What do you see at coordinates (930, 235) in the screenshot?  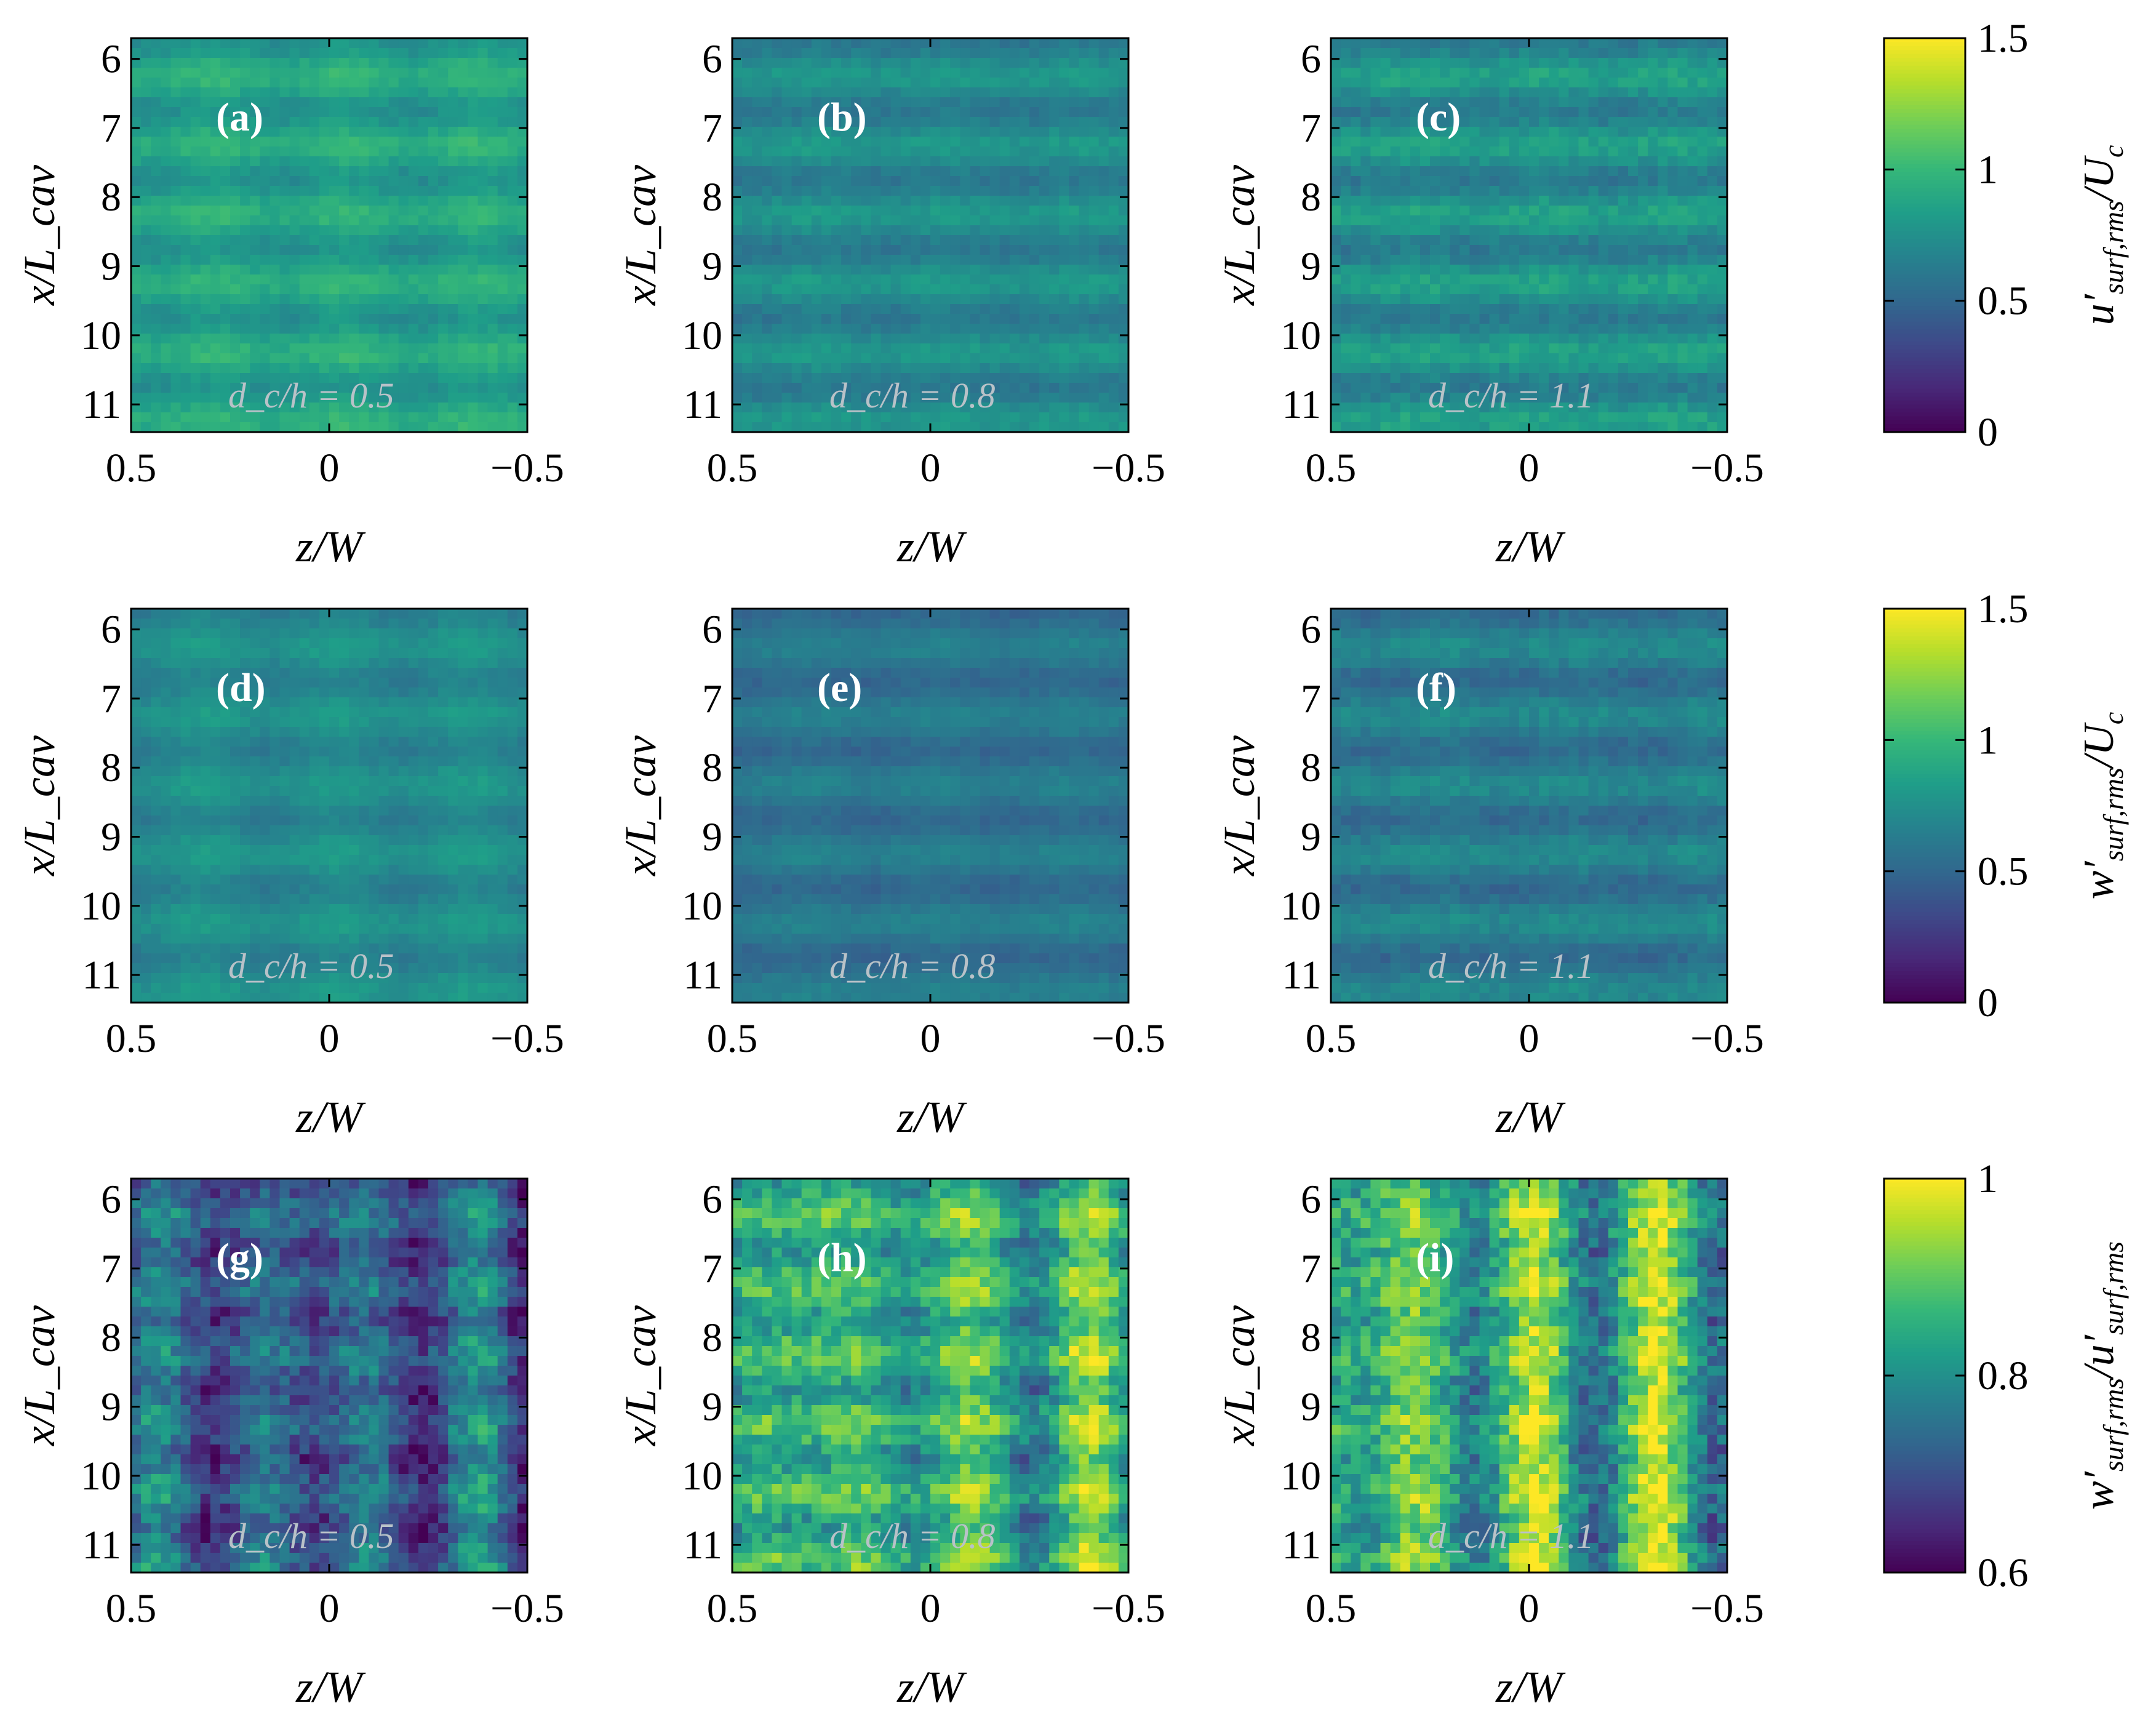 I see `heatmap-b` at bounding box center [930, 235].